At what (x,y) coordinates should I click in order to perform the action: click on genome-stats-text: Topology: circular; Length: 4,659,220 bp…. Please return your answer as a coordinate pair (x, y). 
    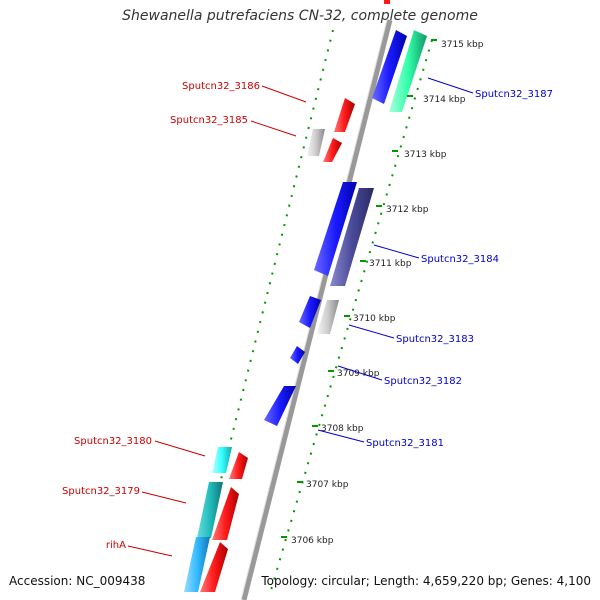
    Looking at the image, I should click on (426, 581).